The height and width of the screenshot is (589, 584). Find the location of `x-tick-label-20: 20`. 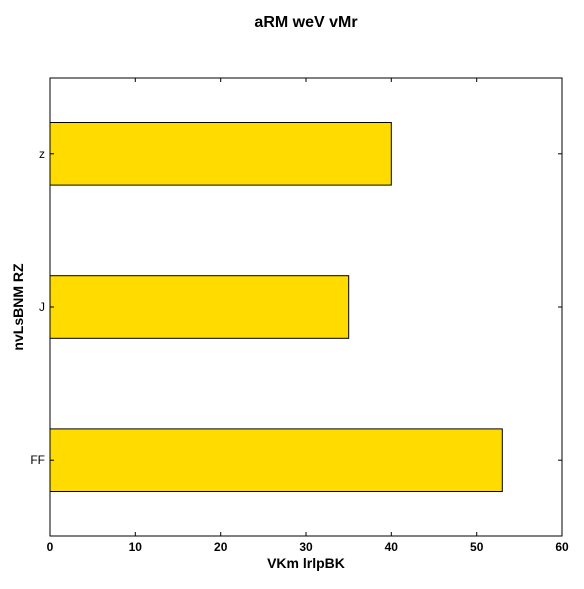

x-tick-label-20: 20 is located at coordinates (221, 547).